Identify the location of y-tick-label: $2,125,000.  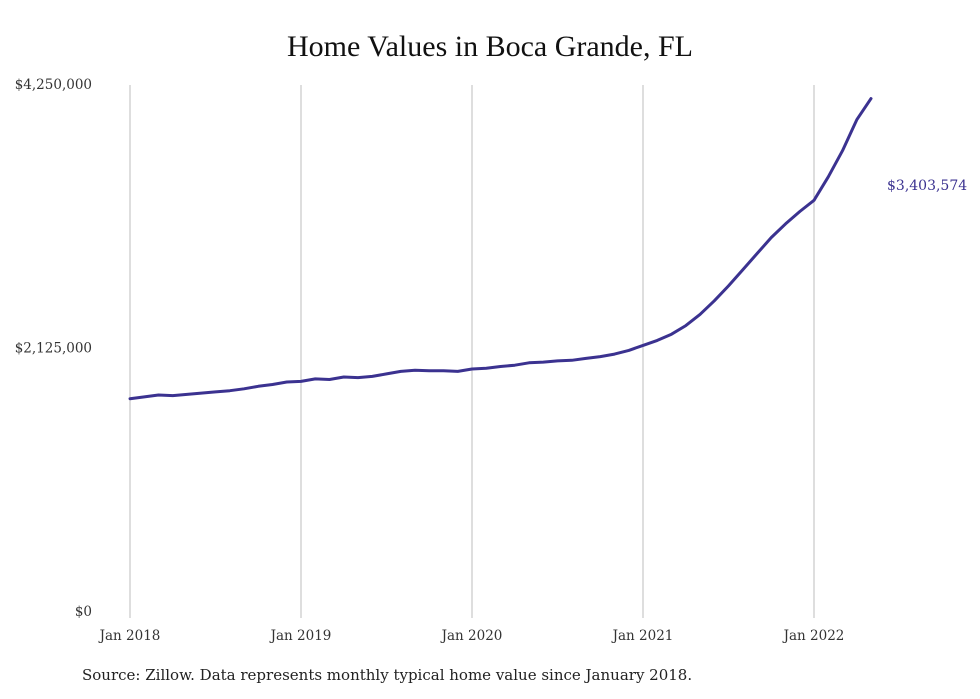
(53, 349).